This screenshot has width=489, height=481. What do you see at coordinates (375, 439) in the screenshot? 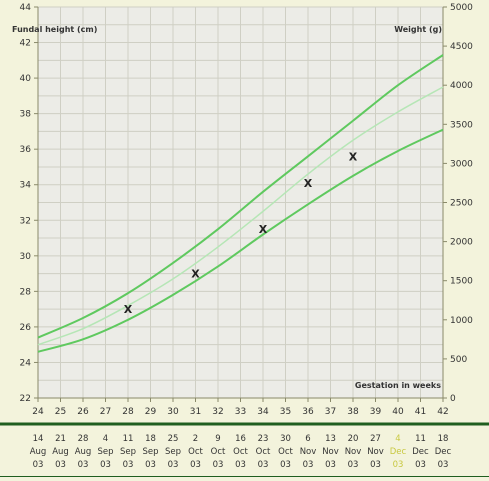
I see `date-day: 27` at bounding box center [375, 439].